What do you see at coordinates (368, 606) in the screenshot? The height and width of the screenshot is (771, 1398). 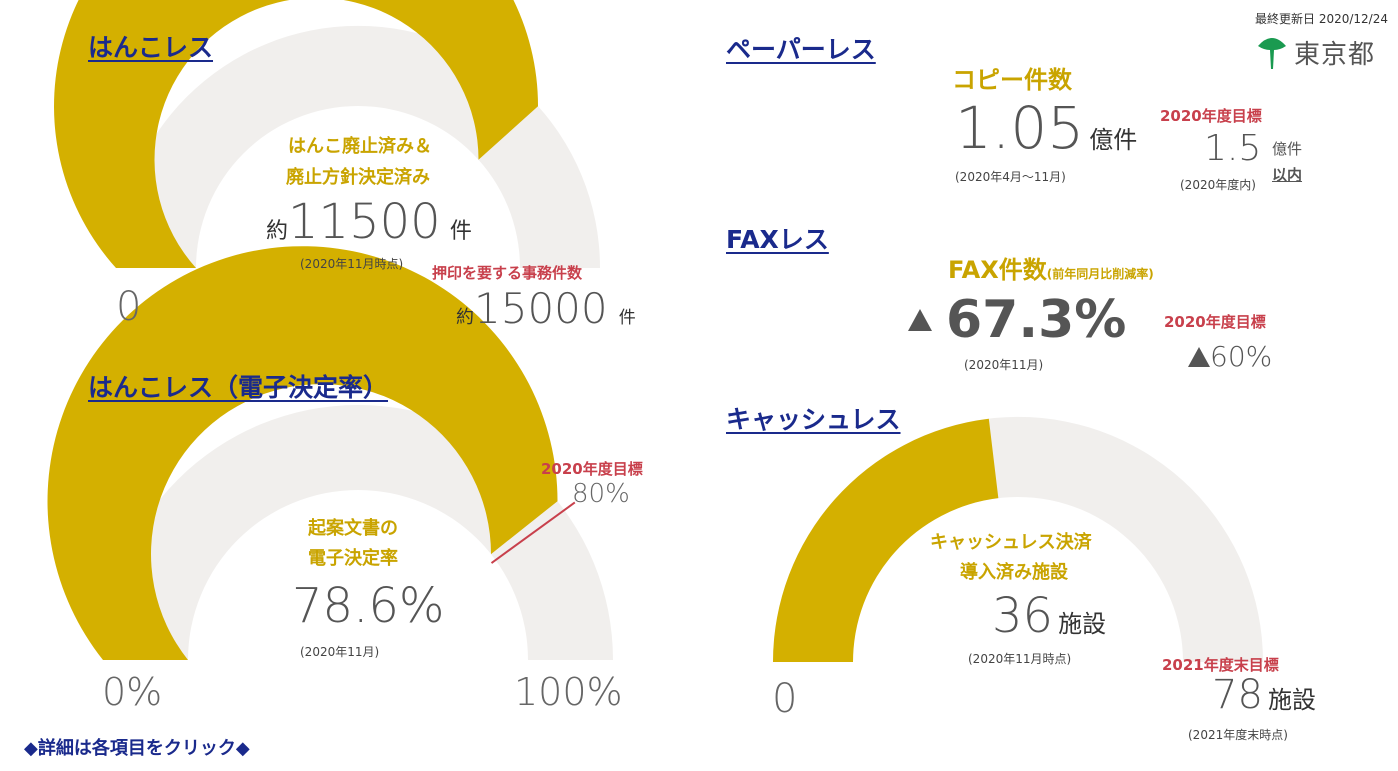 I see `hanko-e-value: 78.6%` at bounding box center [368, 606].